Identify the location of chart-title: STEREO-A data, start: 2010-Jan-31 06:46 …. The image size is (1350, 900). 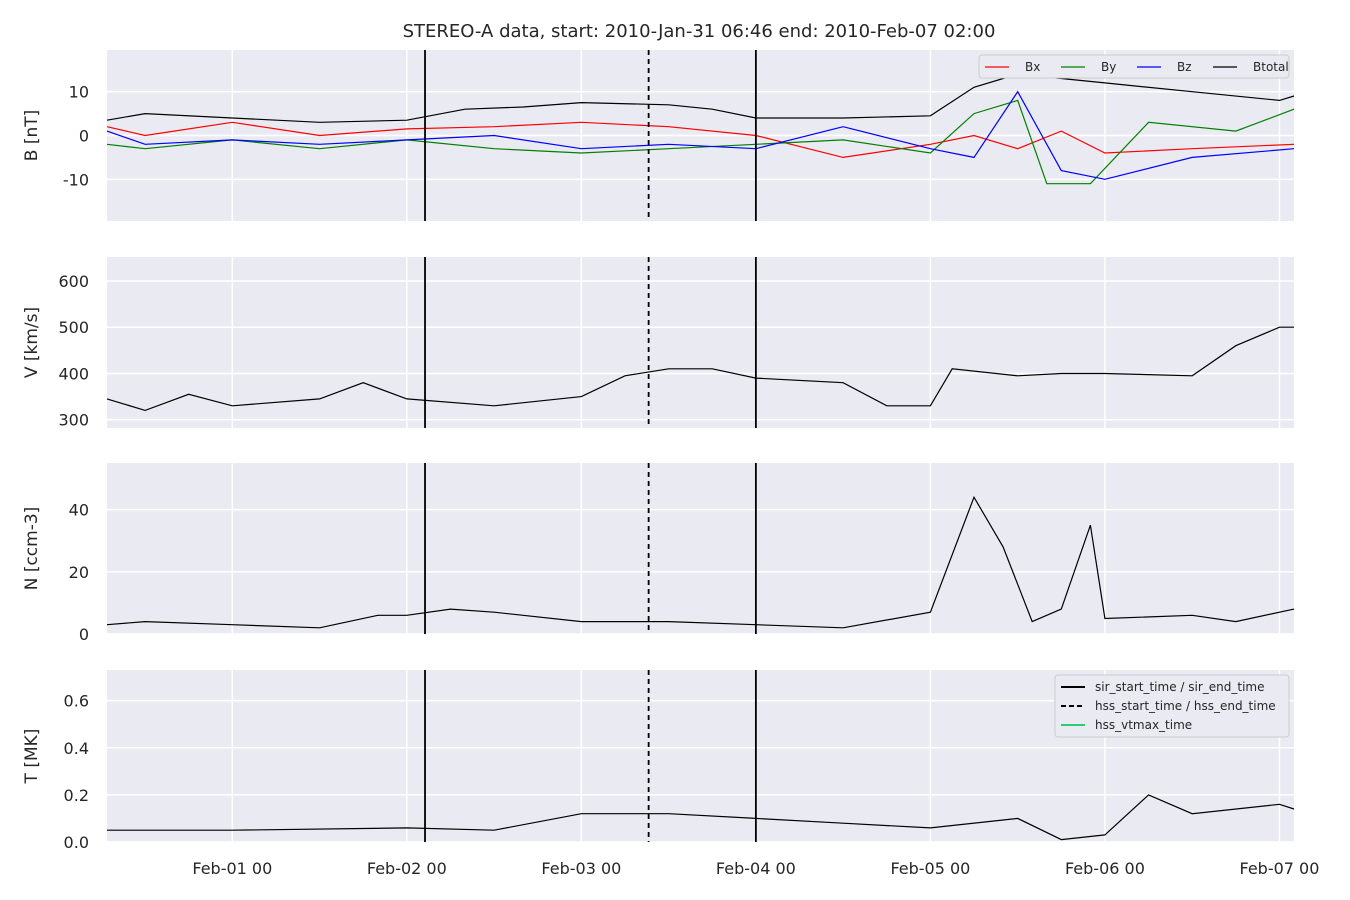
(699, 31).